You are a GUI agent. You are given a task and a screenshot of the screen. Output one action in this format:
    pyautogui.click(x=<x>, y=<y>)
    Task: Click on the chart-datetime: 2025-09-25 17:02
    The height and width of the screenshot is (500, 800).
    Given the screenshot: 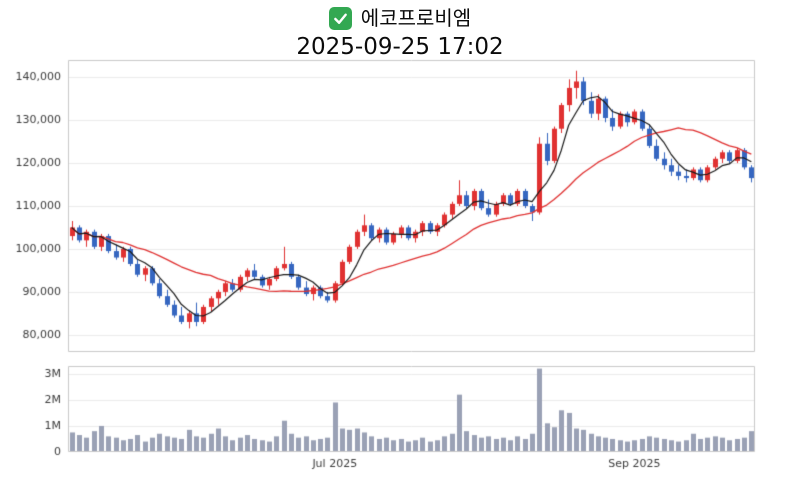 What is the action you would take?
    pyautogui.click(x=400, y=47)
    